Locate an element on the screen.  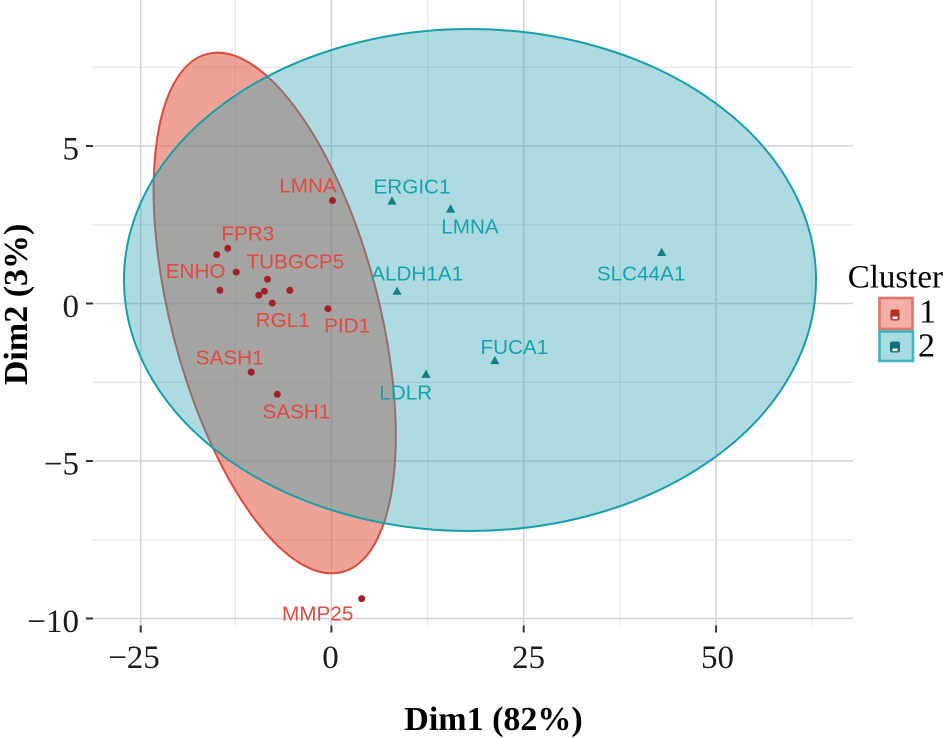
svg-text: 1 is located at coordinates (927, 312).